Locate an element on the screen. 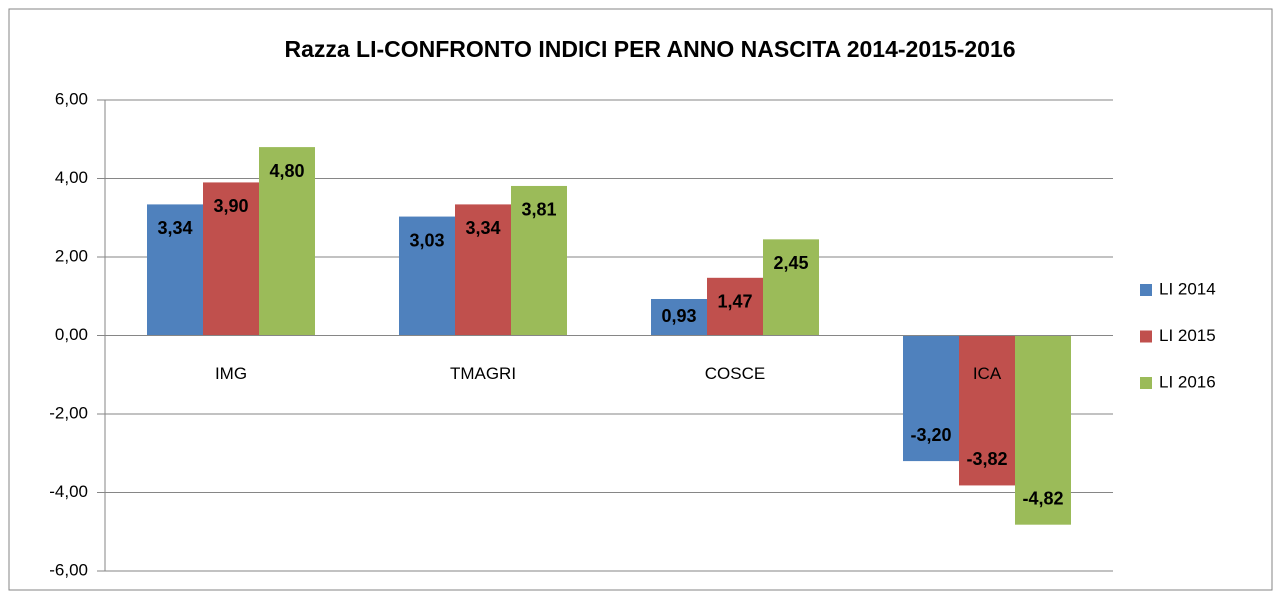 Image resolution: width=1282 pixels, height=599 pixels. data-label: -4,82 is located at coordinates (1042, 498).